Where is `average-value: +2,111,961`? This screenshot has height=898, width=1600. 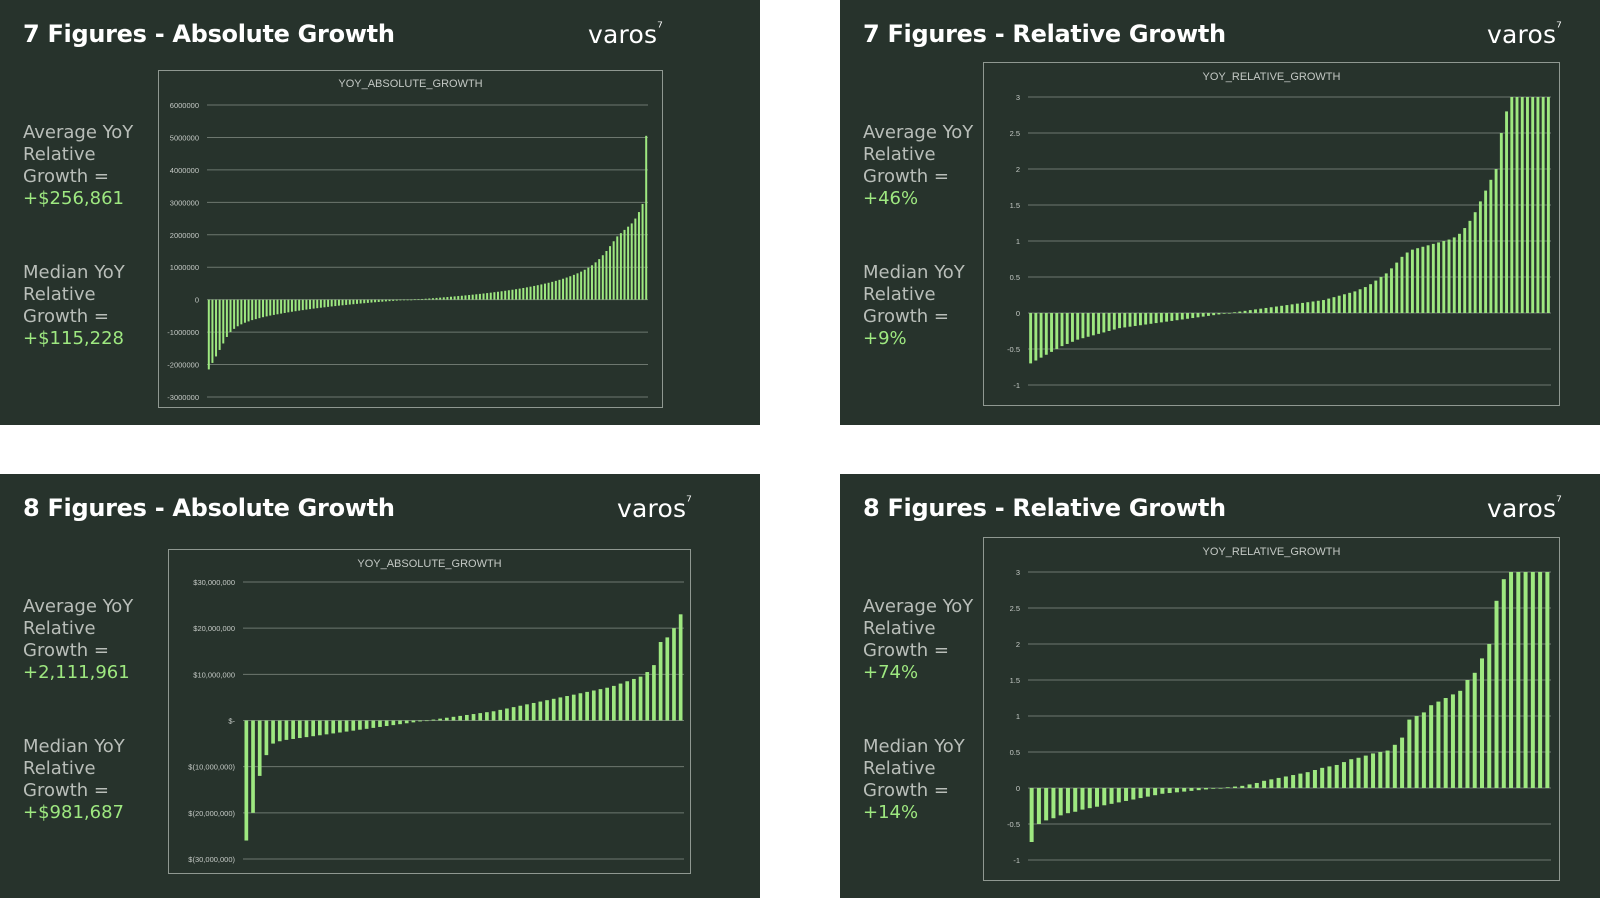
average-value: +2,111,961 is located at coordinates (76, 672).